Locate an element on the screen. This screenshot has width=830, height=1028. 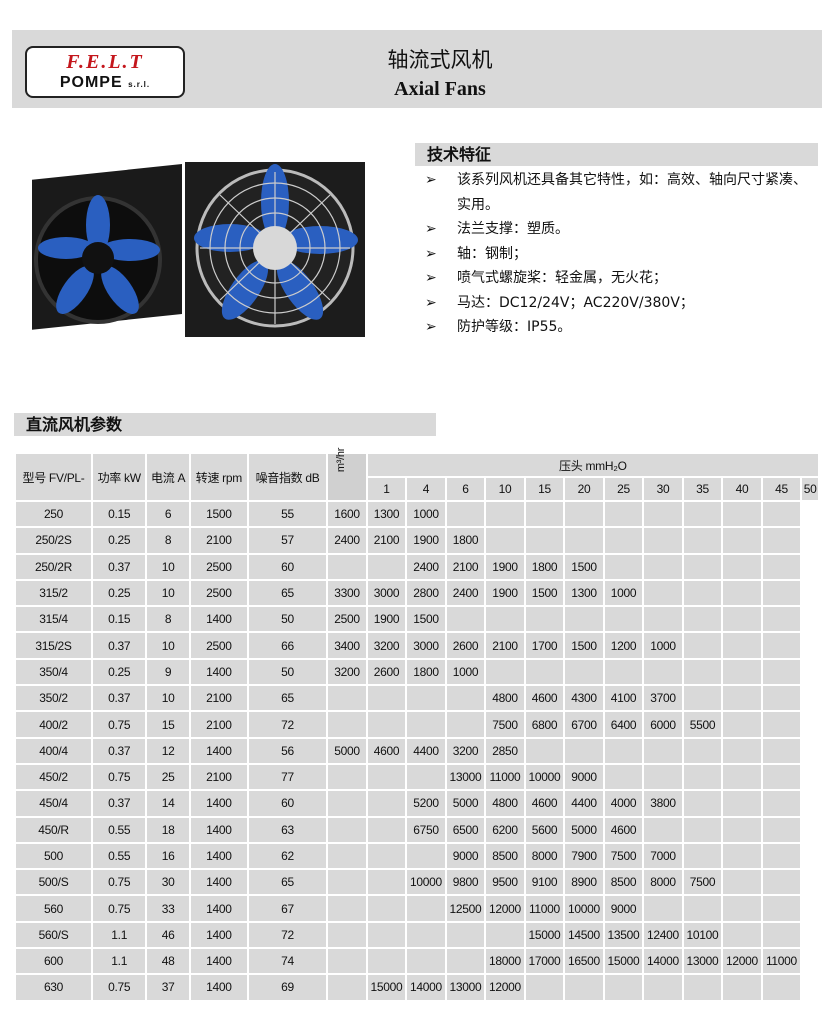
flow-cell: 6500 is located at coordinates (465, 829).